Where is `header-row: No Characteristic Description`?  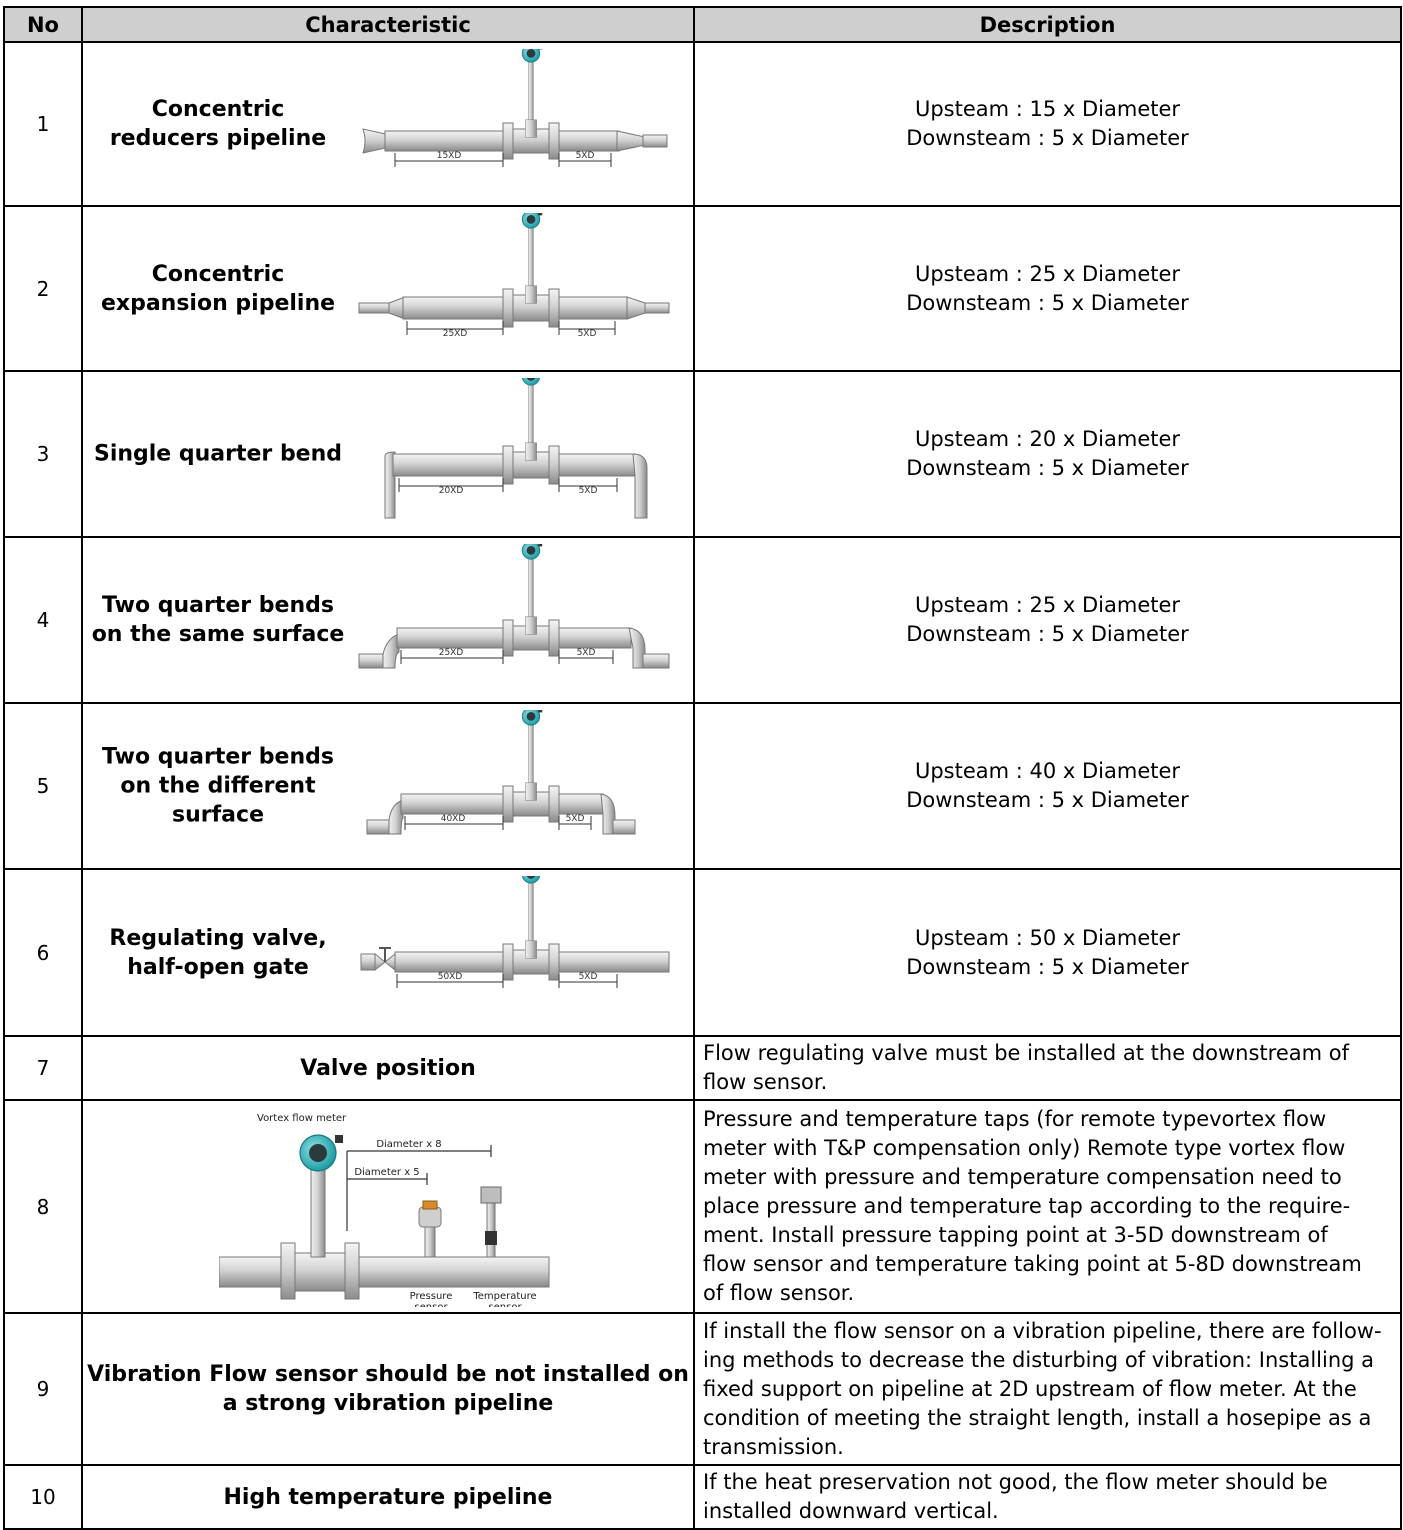 header-row: No Characteristic Description is located at coordinates (702, 24).